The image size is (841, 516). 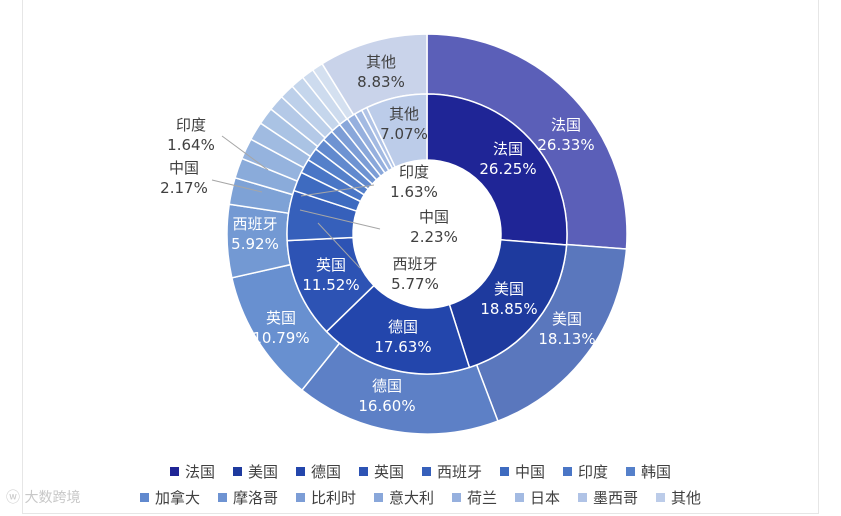 I want to click on inner-label-pct-5: 2.23%, so click(x=434, y=237).